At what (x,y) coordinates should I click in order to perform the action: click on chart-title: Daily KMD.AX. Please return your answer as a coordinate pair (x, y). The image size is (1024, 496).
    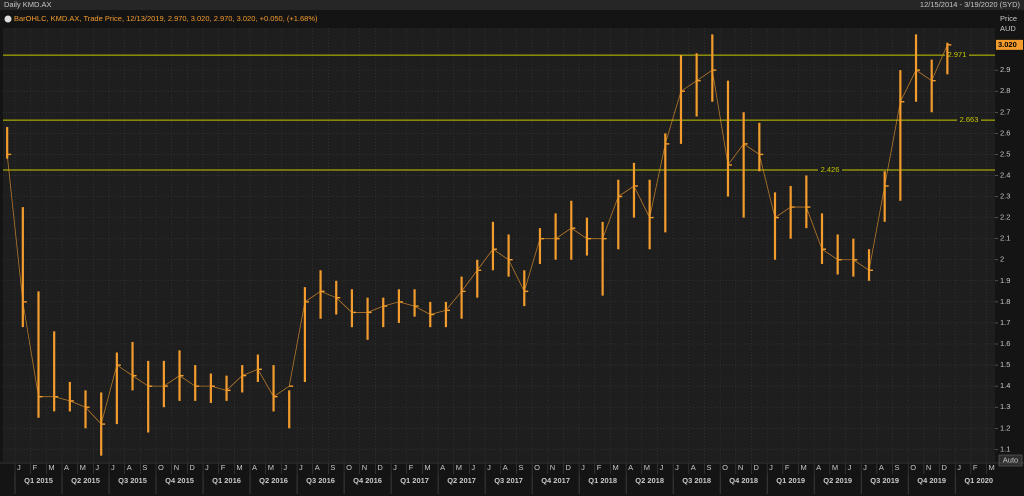
    Looking at the image, I should click on (28, 4).